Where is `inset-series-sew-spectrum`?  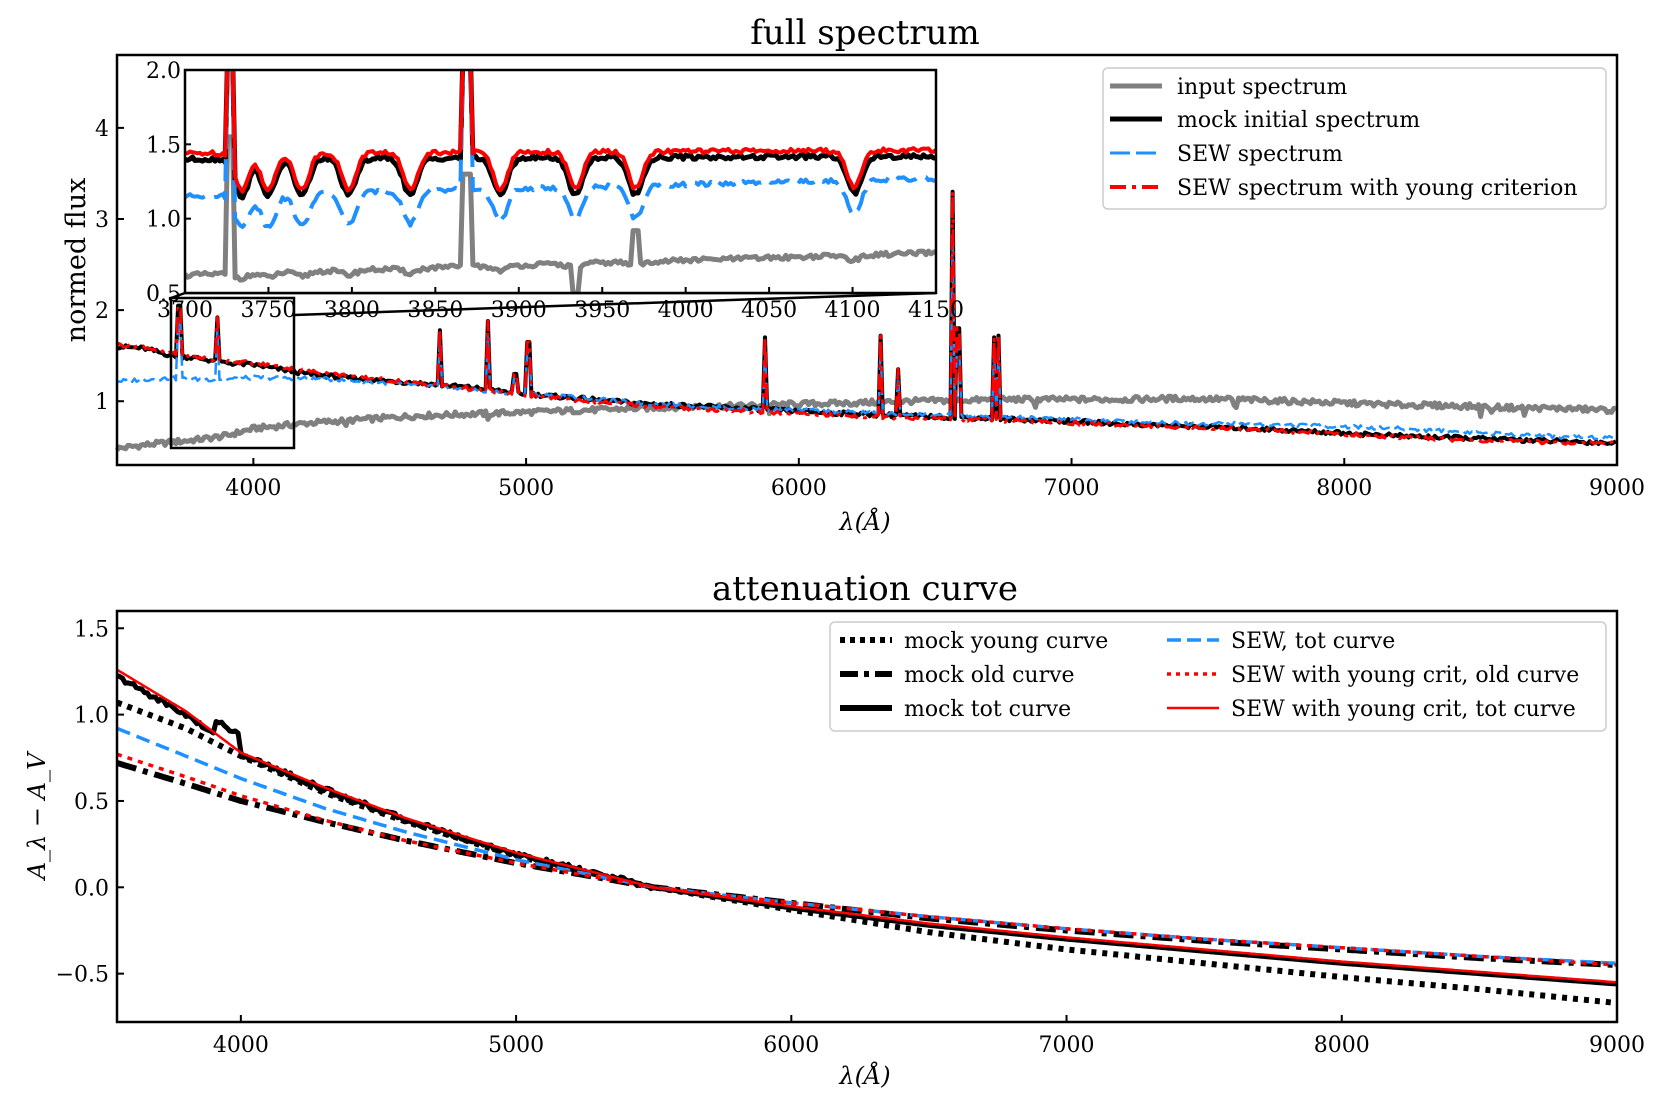 inset-series-sew-spectrum is located at coordinates (560, 149).